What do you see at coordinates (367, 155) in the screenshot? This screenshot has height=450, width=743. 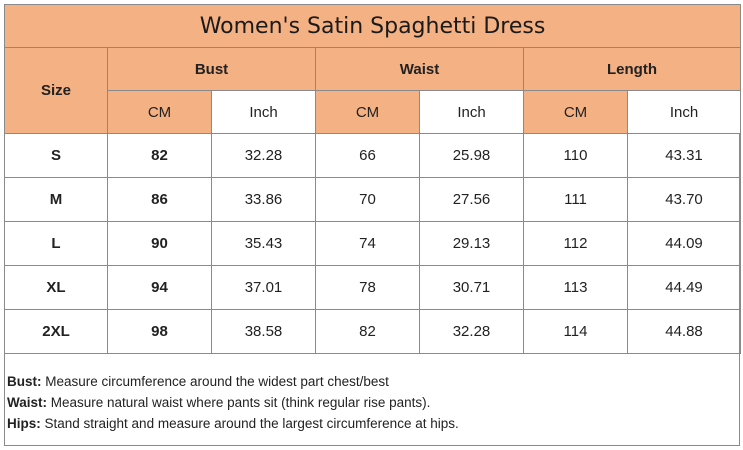 I see `waist-cm-cell: 66` at bounding box center [367, 155].